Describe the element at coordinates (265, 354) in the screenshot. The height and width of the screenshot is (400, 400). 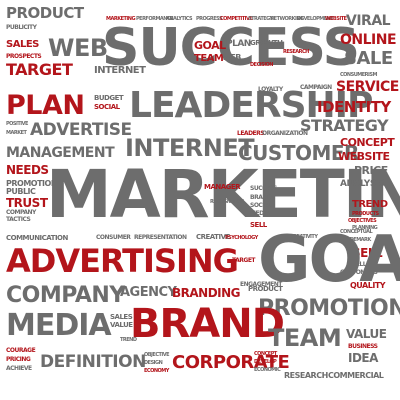
I see `word-concept-small: CONCEPT` at that location.